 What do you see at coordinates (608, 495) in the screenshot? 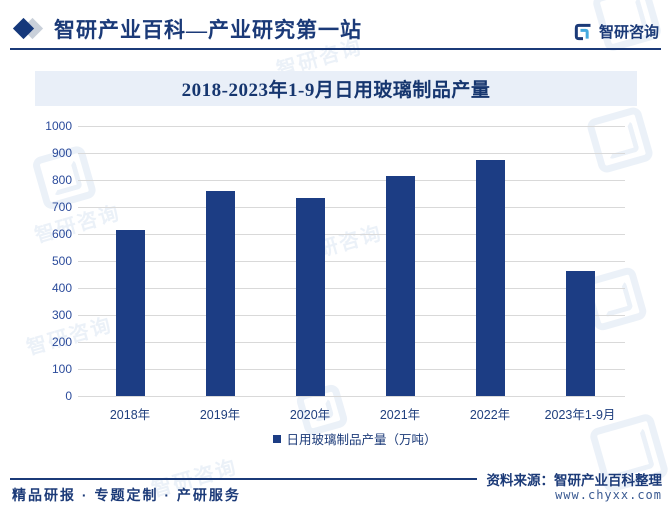
I see `website-url: www.chyxx.com` at bounding box center [608, 495].